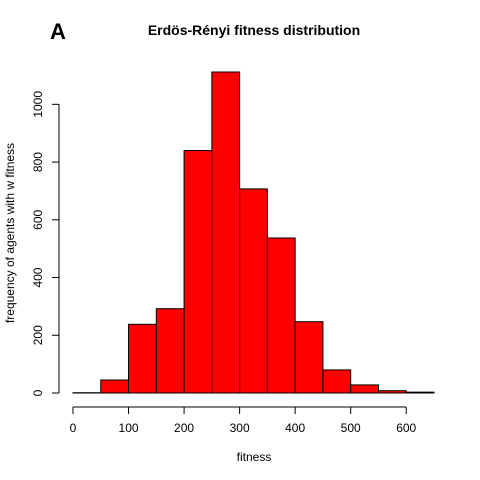  What do you see at coordinates (45, 243) in the screenshot?
I see `y-axis: 0 200 400 600 800 1000` at bounding box center [45, 243].